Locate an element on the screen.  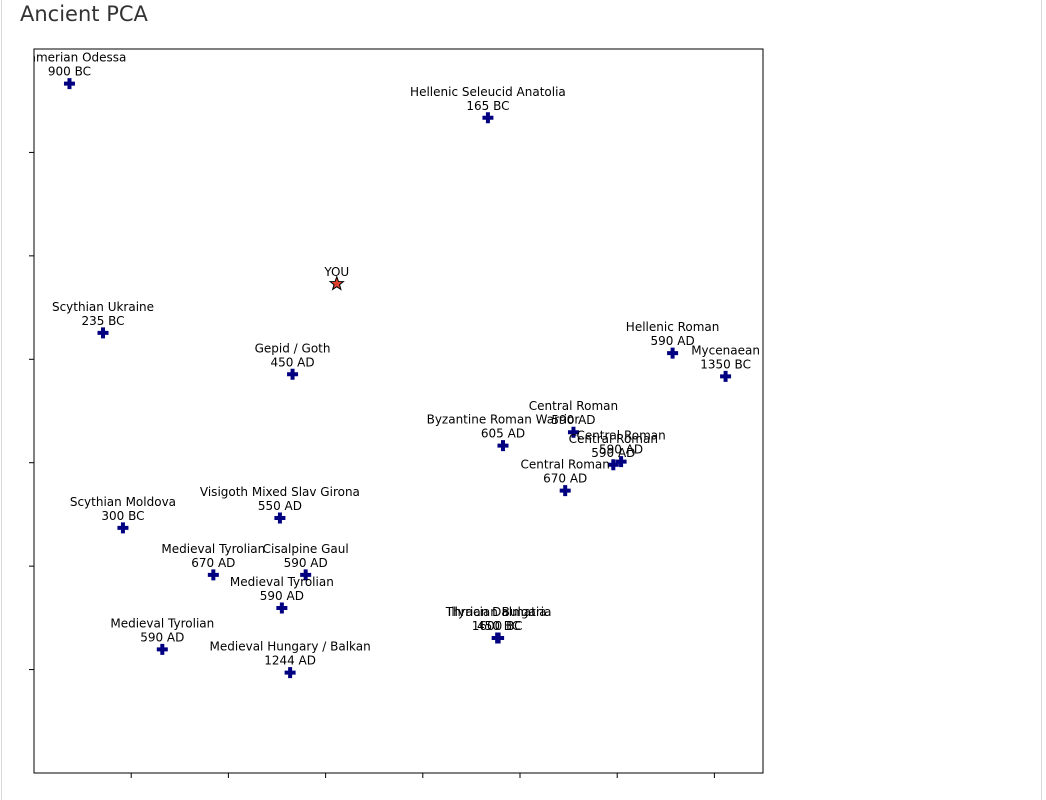
point-date: 300 BC is located at coordinates (122, 516).